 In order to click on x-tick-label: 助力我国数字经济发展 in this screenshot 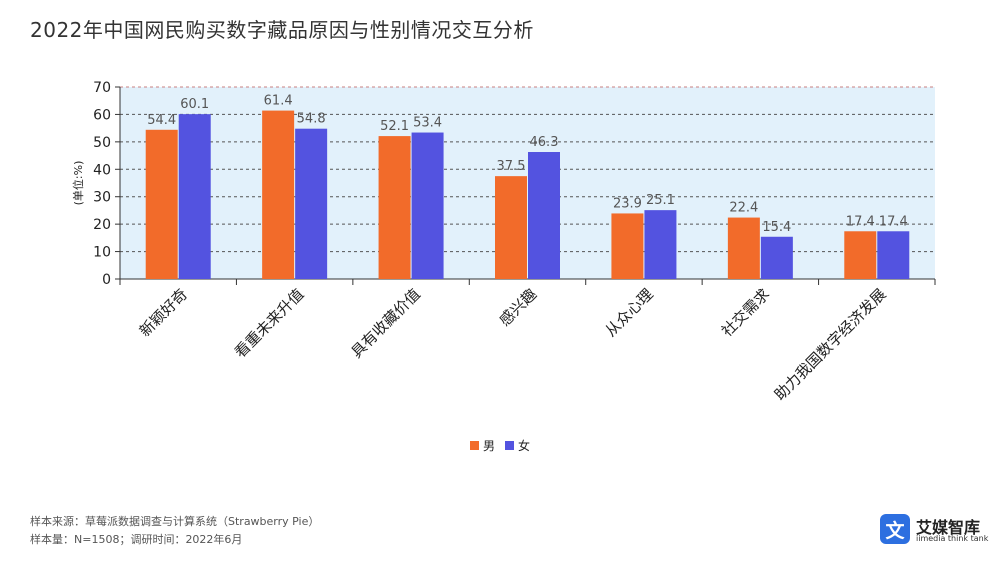, I will do `click(830, 344)`.